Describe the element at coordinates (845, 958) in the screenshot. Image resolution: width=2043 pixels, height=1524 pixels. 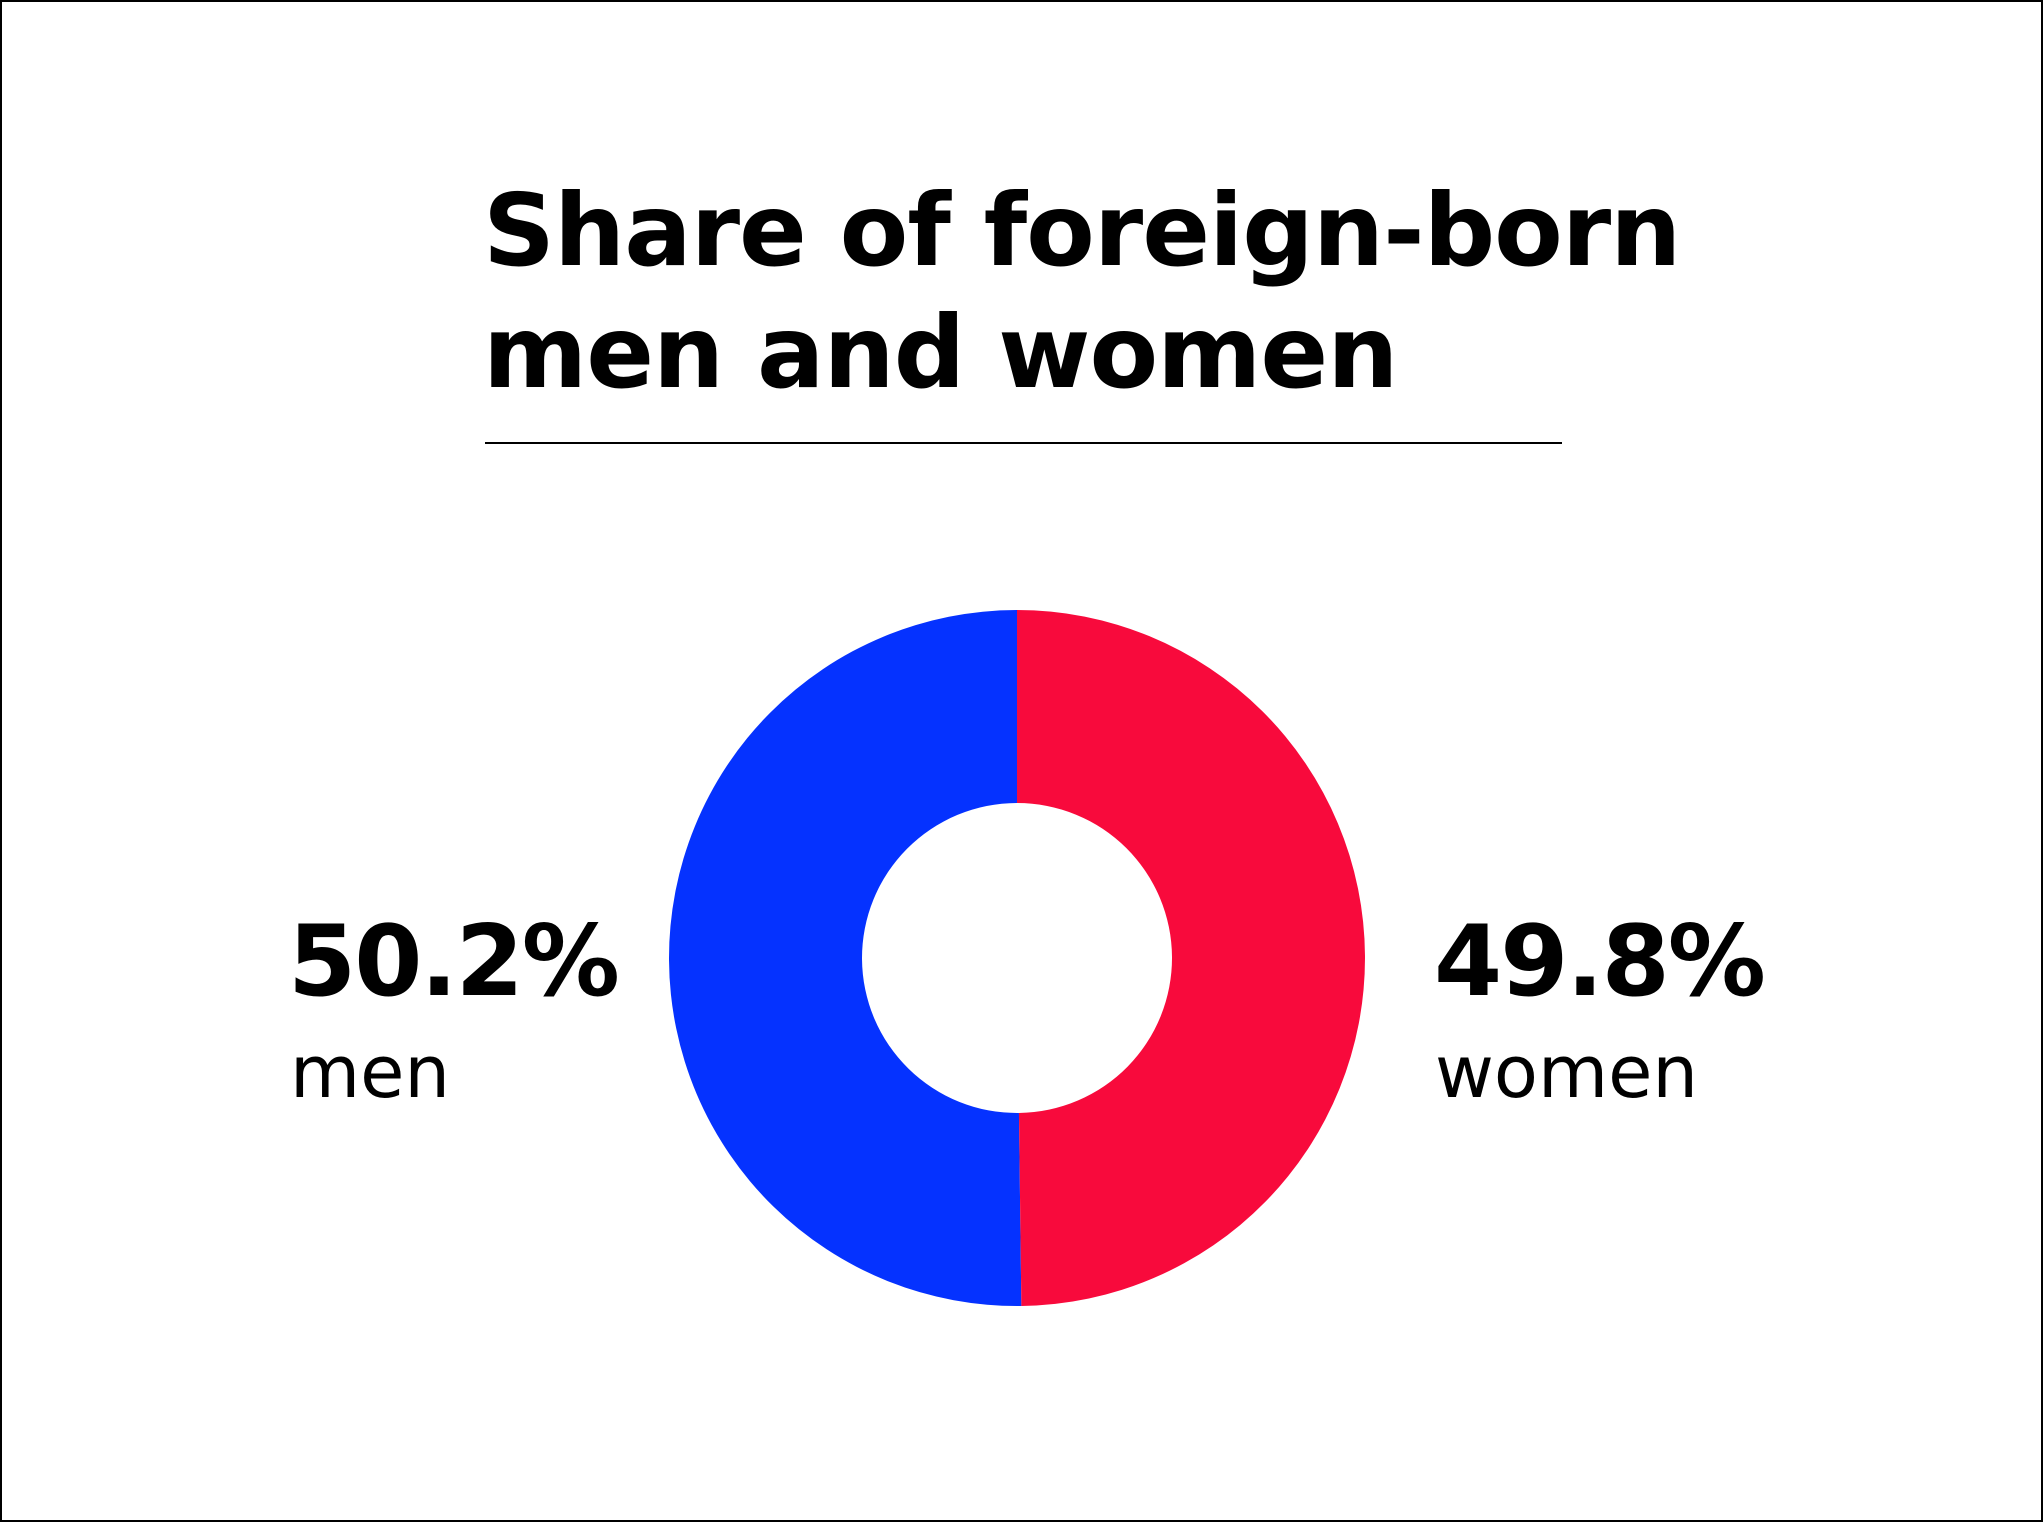
I see `donut-slice-men` at that location.